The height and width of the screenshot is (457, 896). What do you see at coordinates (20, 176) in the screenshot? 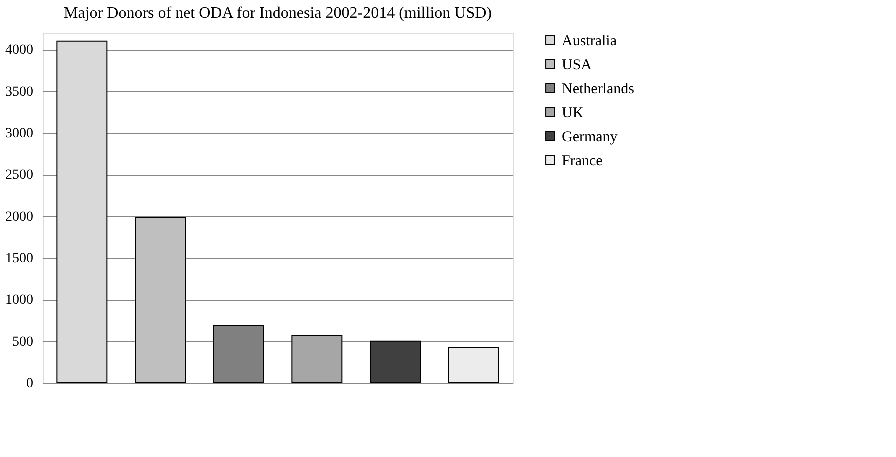
I see `y-tick-label: 2500` at bounding box center [20, 176].